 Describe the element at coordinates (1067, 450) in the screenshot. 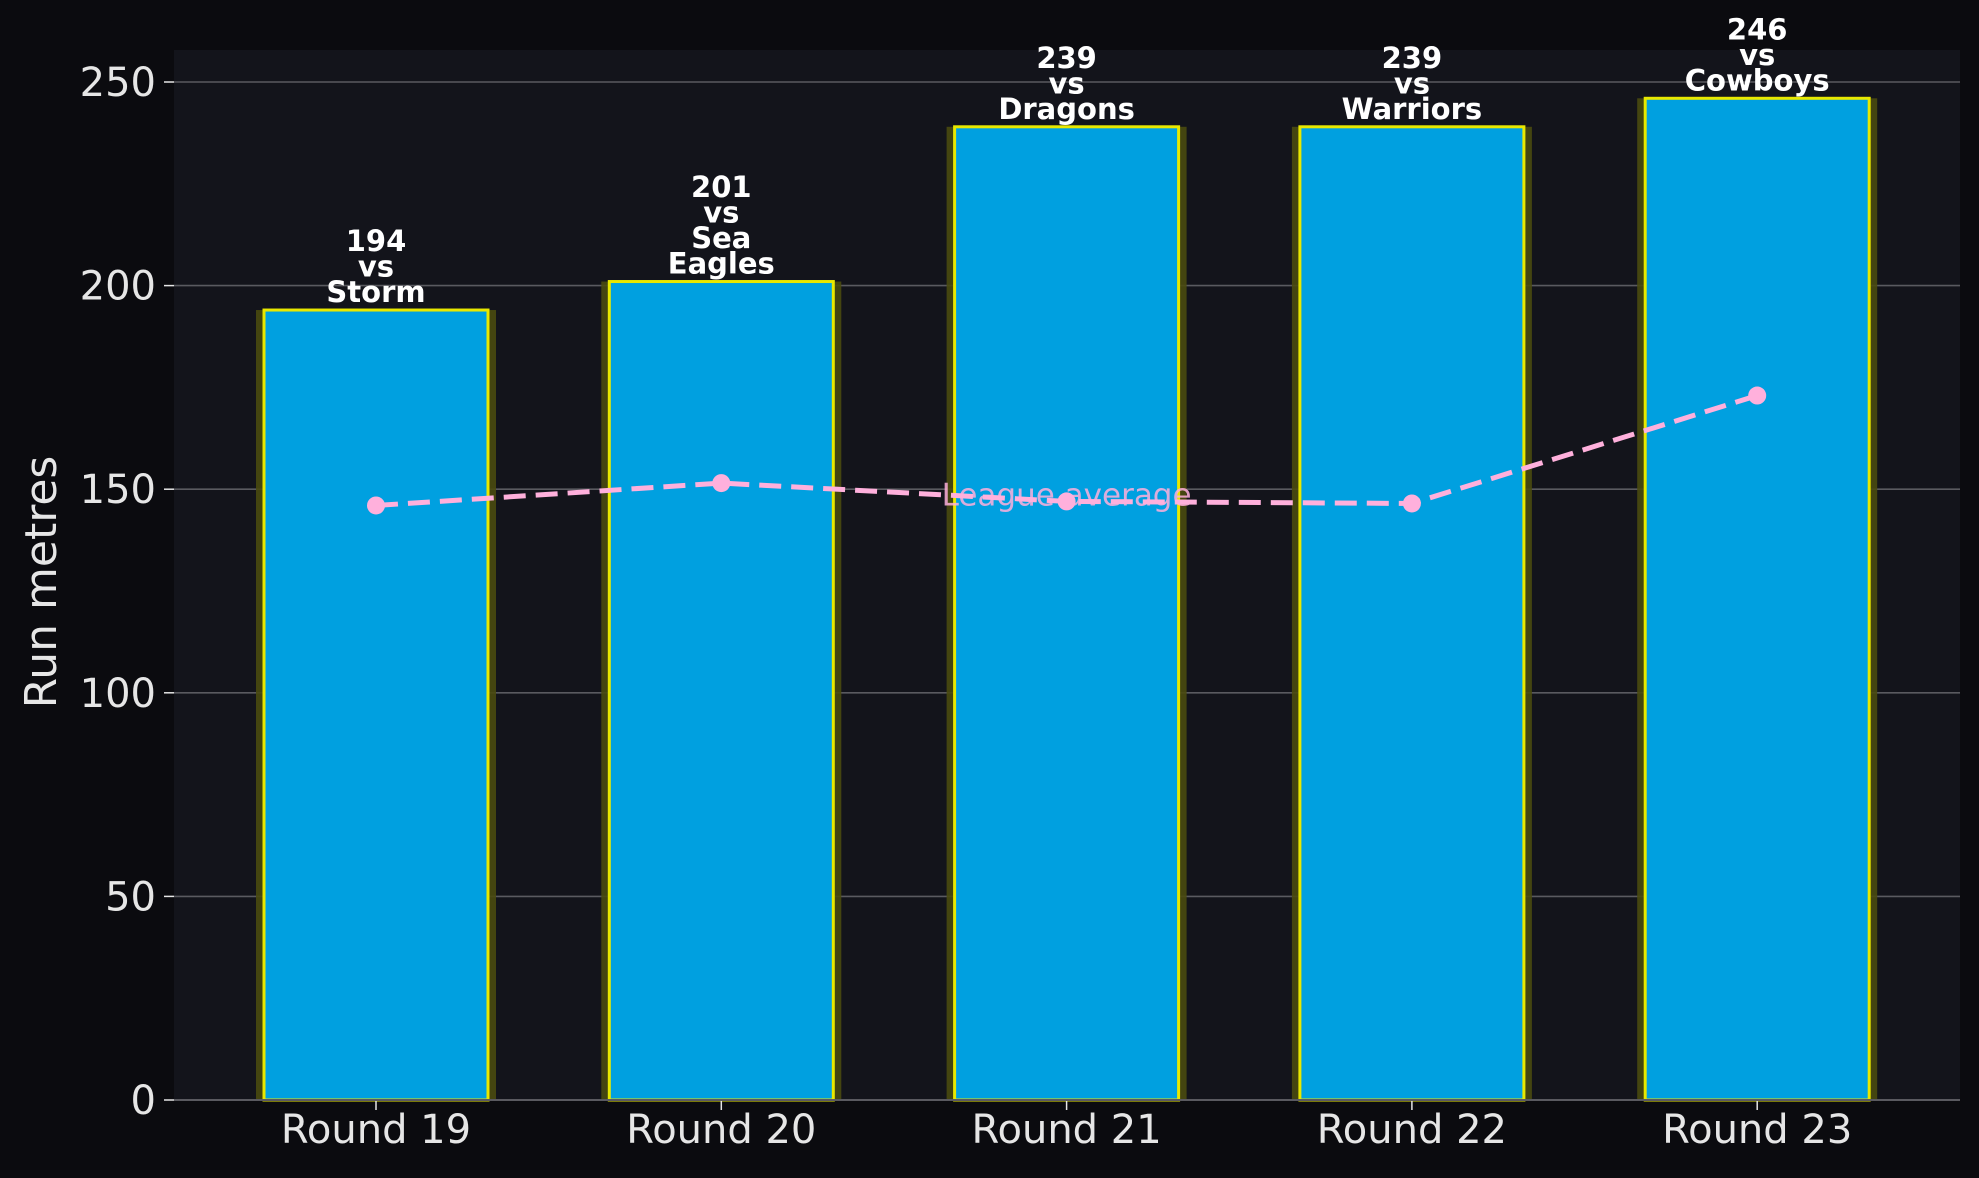

I see `league-average-line: League average` at that location.